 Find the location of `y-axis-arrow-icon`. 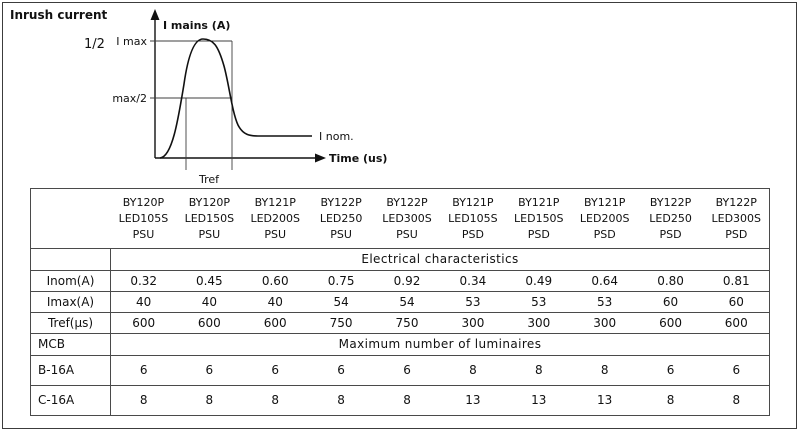

y-axis-arrow-icon is located at coordinates (155, 14).